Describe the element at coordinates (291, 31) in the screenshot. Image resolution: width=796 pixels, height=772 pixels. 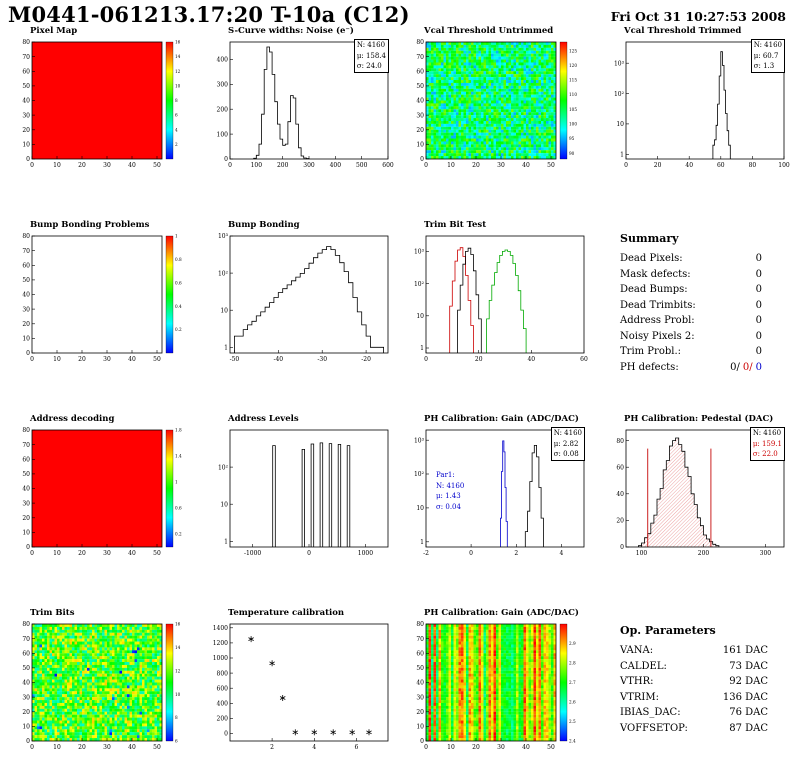
I see `chart-title: S-Curve widths: Noise (e⁻)` at that location.